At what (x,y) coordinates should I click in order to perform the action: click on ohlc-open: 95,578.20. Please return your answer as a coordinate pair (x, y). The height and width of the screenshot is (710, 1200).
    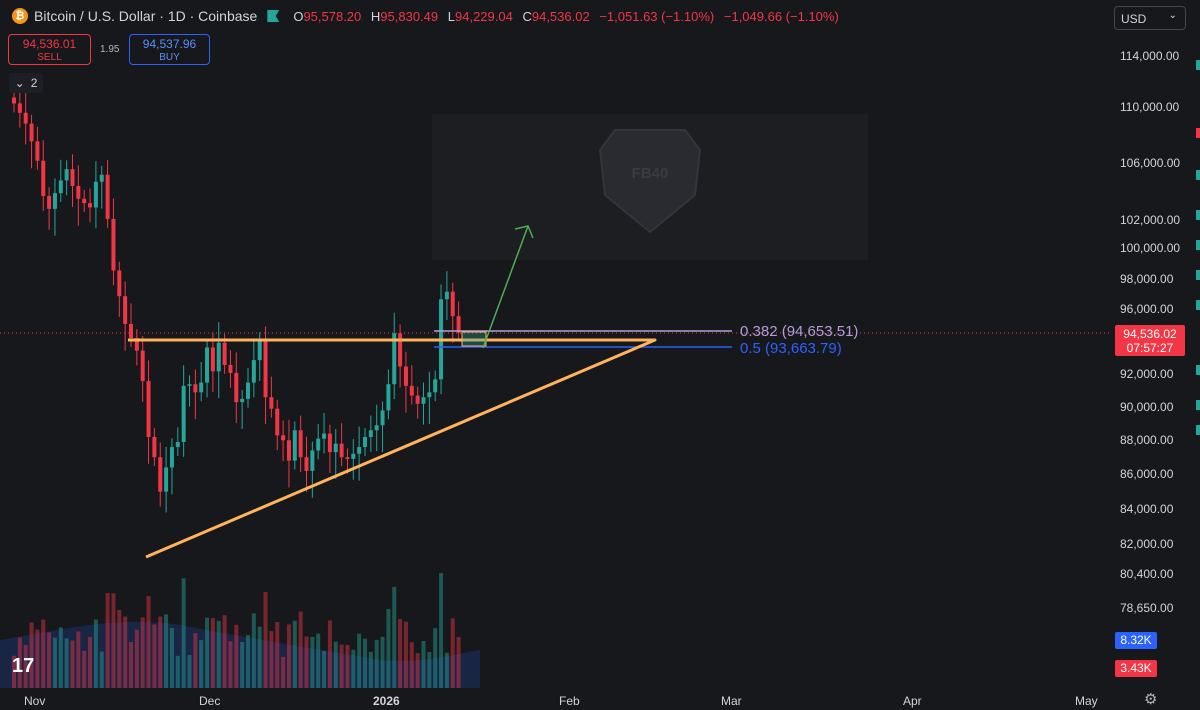
    Looking at the image, I should click on (332, 16).